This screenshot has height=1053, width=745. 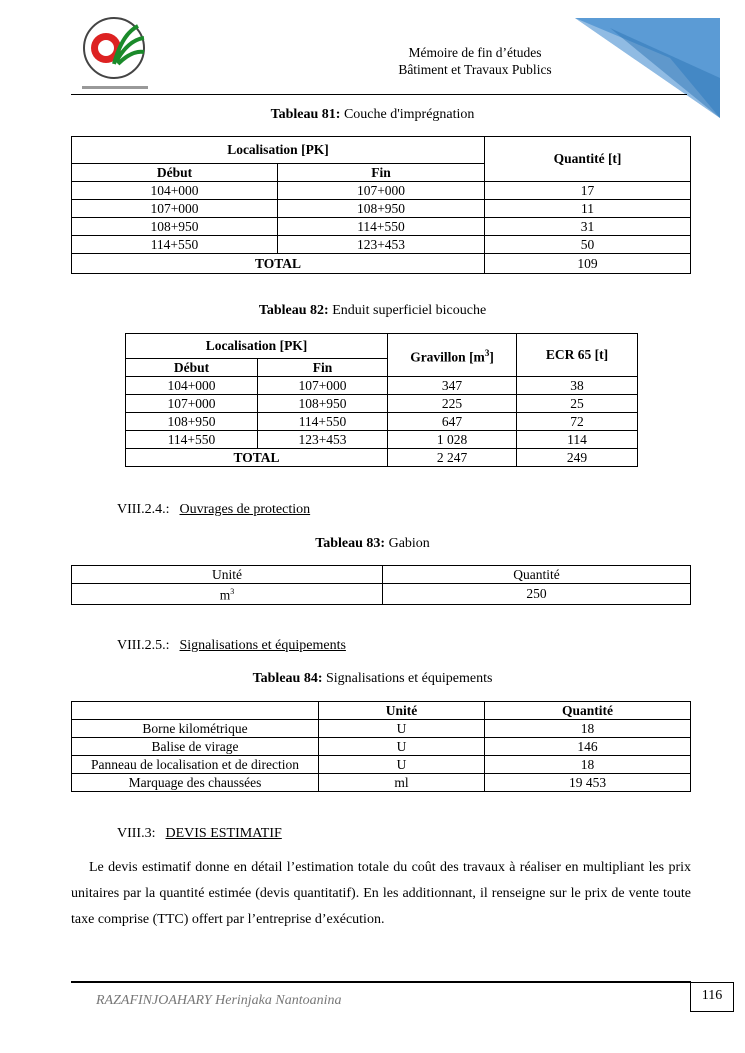 What do you see at coordinates (381, 728) in the screenshot?
I see `table-row: Borne kilométrique U 18` at bounding box center [381, 728].